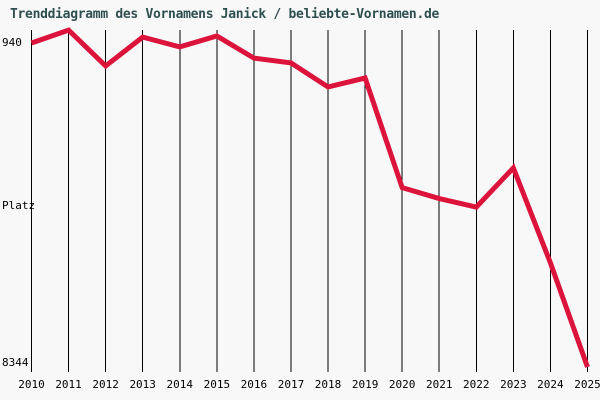  Describe the element at coordinates (513, 384) in the screenshot. I see `x-tick-label-2023: 2023` at that location.